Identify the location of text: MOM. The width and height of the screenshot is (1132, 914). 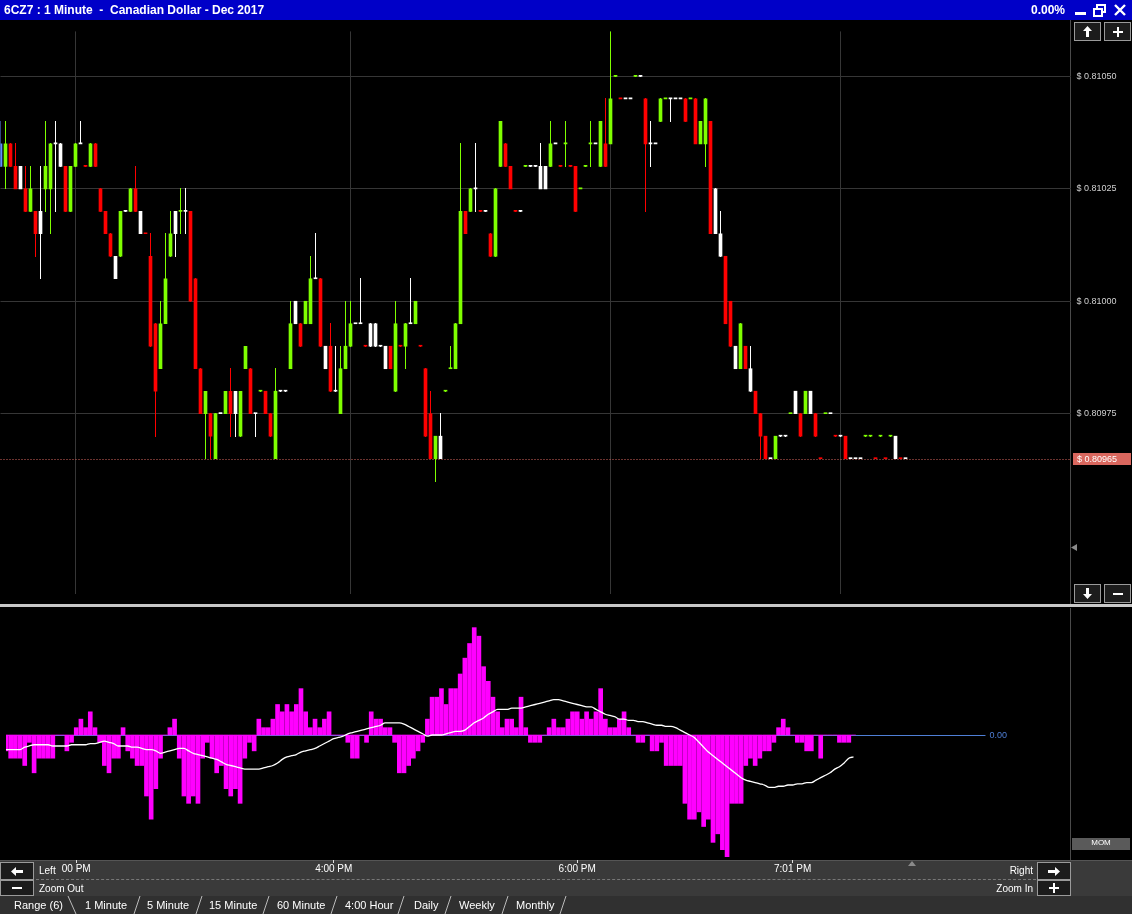
(1101, 844).